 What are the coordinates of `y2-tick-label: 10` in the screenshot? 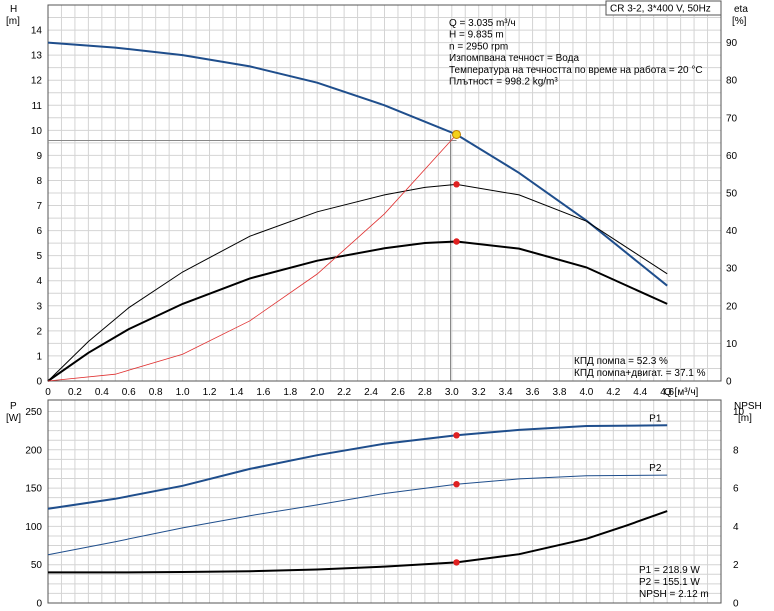 It's located at (732, 344).